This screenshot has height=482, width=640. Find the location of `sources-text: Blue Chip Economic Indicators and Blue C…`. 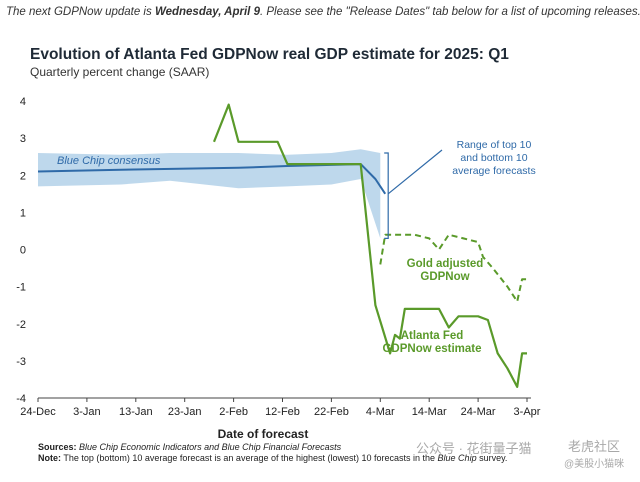

sources-text: Blue Chip Economic Indicators and Blue C… is located at coordinates (210, 447).